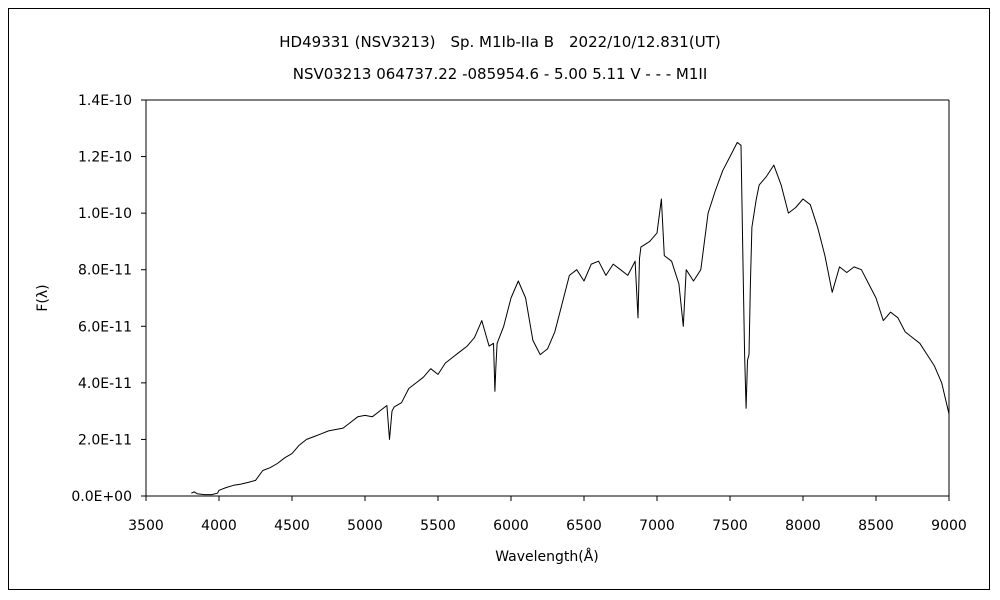 The width and height of the screenshot is (1000, 600). What do you see at coordinates (105, 214) in the screenshot?
I see `y-tick-label: 1.0E-10` at bounding box center [105, 214].